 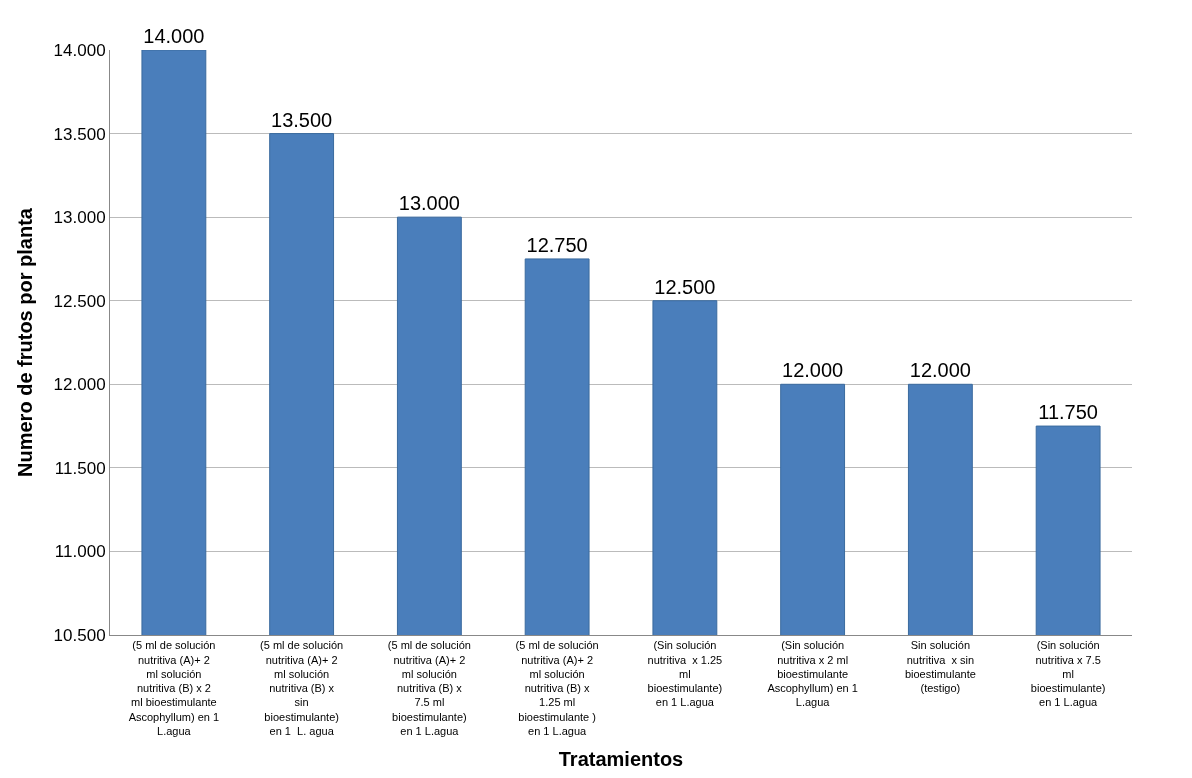 What do you see at coordinates (79, 635) in the screenshot?
I see `y-tick-label: 10.500` at bounding box center [79, 635].